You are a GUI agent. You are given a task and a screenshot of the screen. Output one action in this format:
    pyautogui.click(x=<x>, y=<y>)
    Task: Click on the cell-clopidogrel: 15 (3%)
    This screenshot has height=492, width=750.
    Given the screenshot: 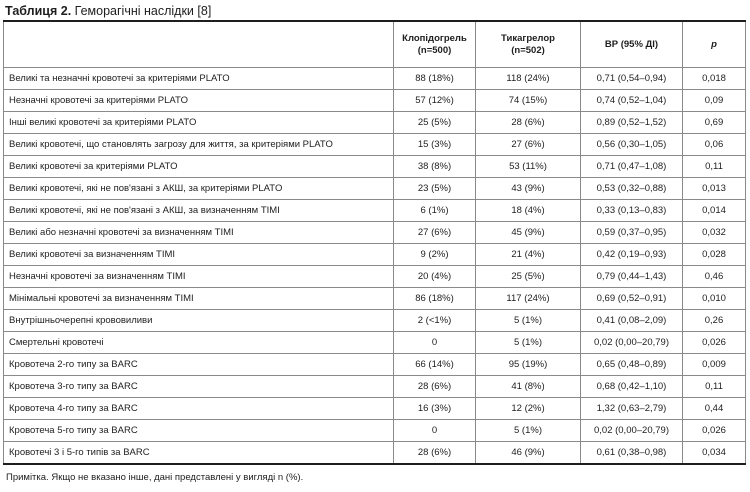 What is the action you would take?
    pyautogui.click(x=434, y=144)
    